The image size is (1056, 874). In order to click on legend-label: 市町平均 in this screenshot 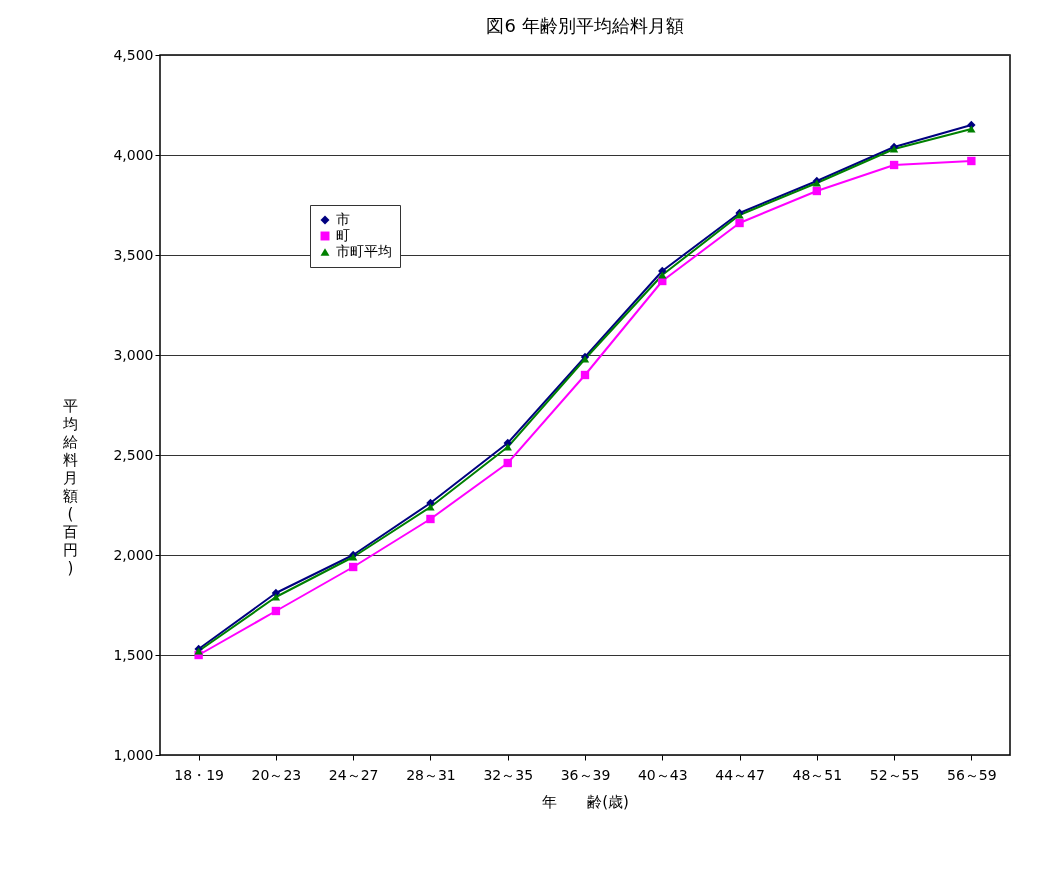, I will do `click(364, 251)`.